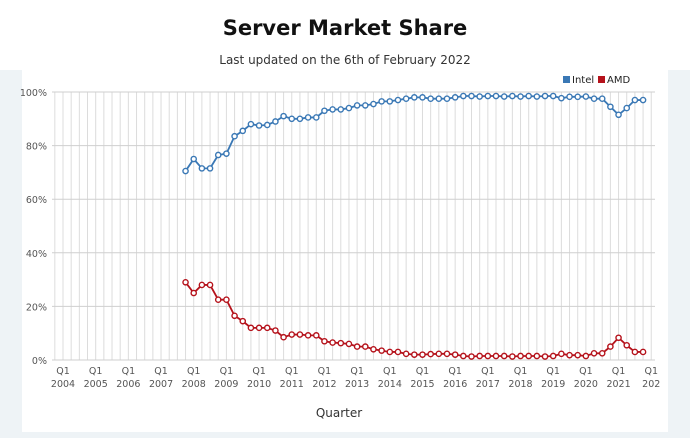  Describe the element at coordinates (259, 384) in the screenshot. I see `x-tick-year: 2010` at that location.